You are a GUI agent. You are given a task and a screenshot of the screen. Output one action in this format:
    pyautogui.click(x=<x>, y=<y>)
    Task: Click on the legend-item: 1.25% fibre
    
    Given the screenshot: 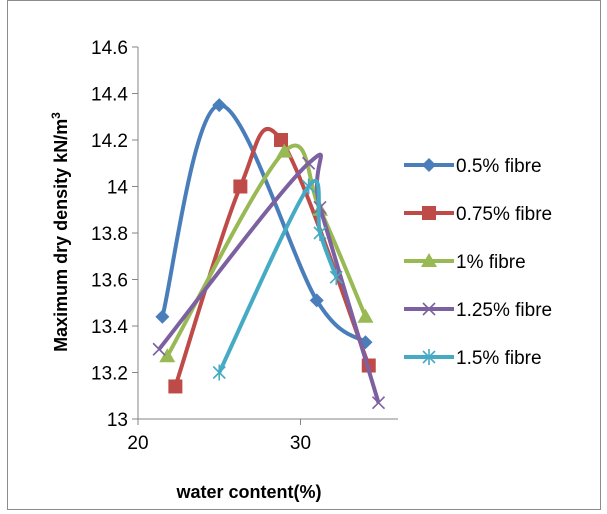 What is the action you would take?
    pyautogui.click(x=478, y=310)
    